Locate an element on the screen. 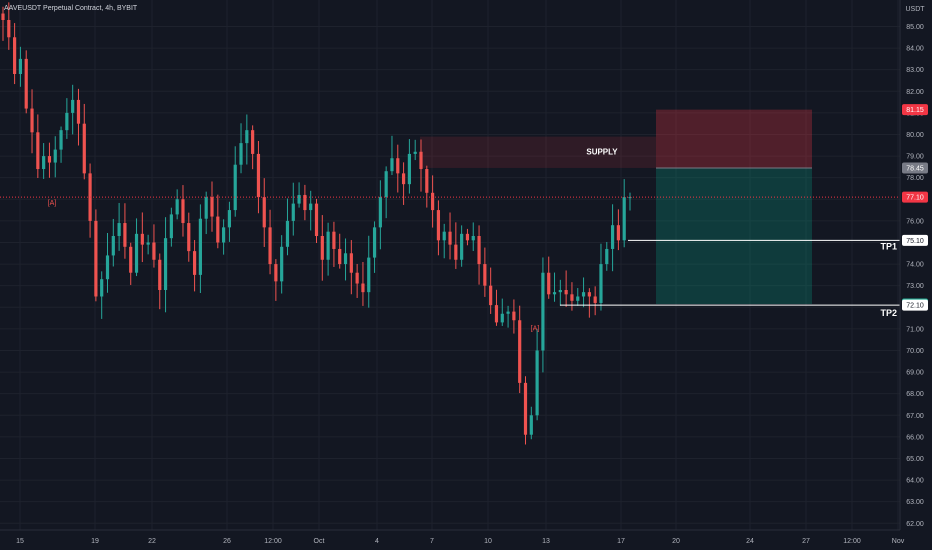 The width and height of the screenshot is (932, 550). time-axis-panel is located at coordinates (466, 540).